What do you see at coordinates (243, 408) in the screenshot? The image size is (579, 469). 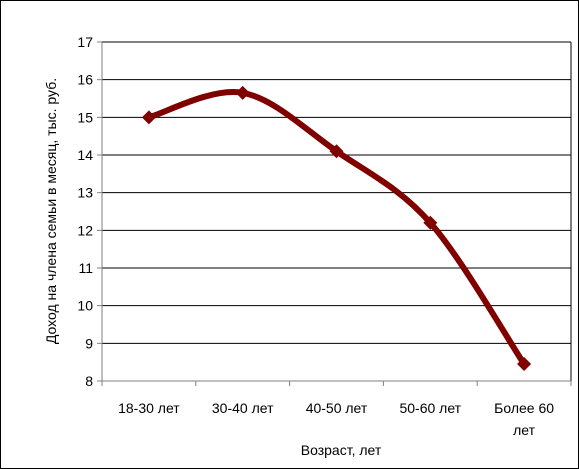 I see `x-tick-label: 30-40 лет` at bounding box center [243, 408].